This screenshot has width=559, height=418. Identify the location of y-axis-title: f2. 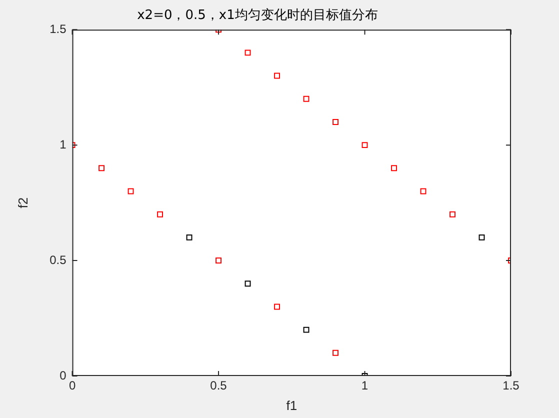
(22, 202).